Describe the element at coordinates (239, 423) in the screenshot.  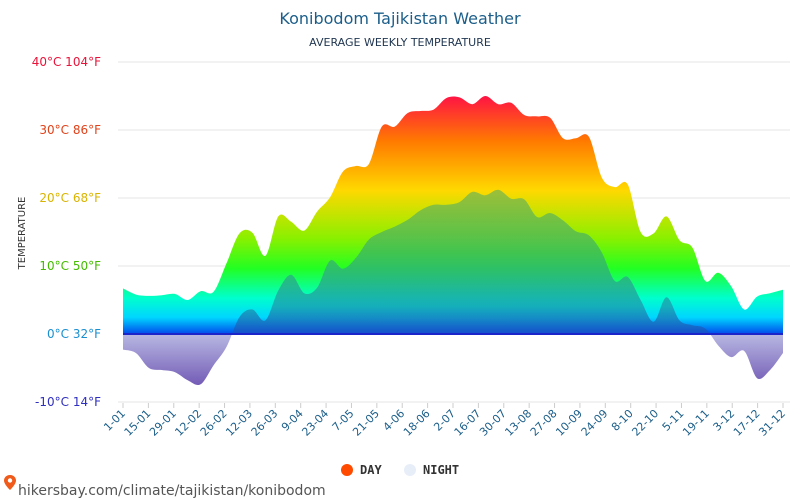
I see `x-tick-label: 12-03` at that location.